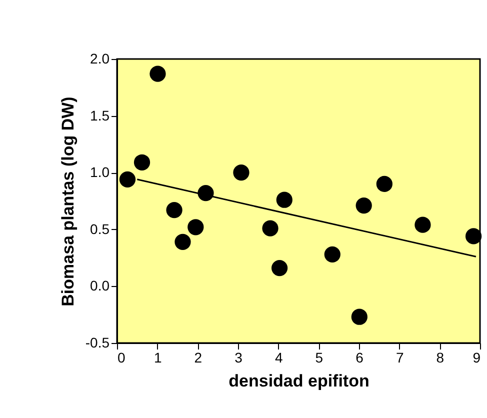 The width and height of the screenshot is (487, 418). I want to click on x-tick-label: 5, so click(319, 358).